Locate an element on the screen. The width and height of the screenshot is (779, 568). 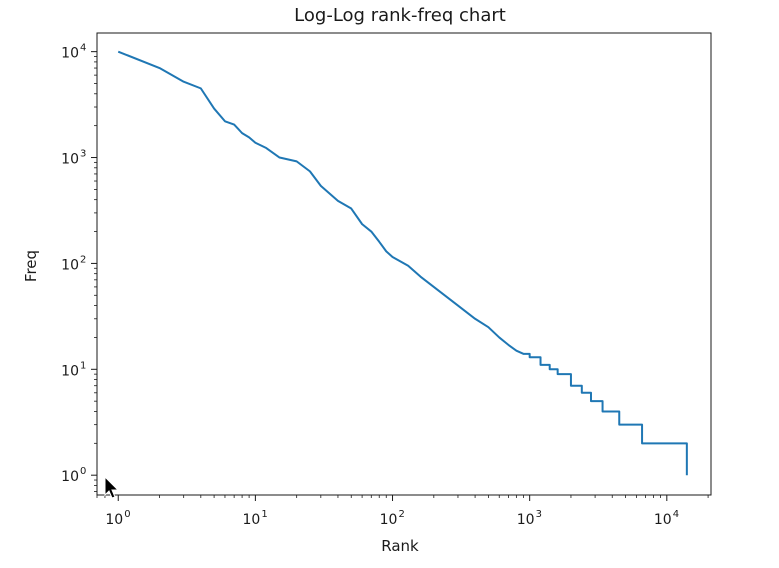
y-tick-exponent: 2 is located at coordinates (83, 259).